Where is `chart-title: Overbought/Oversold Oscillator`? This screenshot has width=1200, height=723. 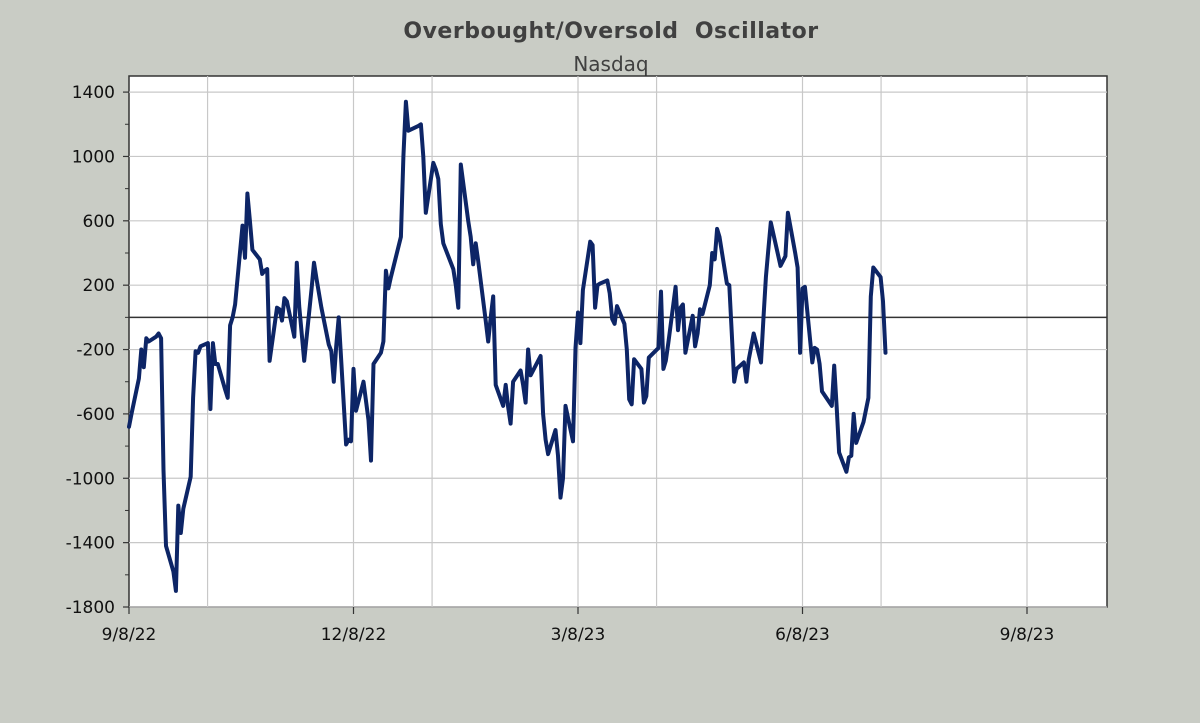
chart-title: Overbought/Oversold Oscillator is located at coordinates (611, 31).